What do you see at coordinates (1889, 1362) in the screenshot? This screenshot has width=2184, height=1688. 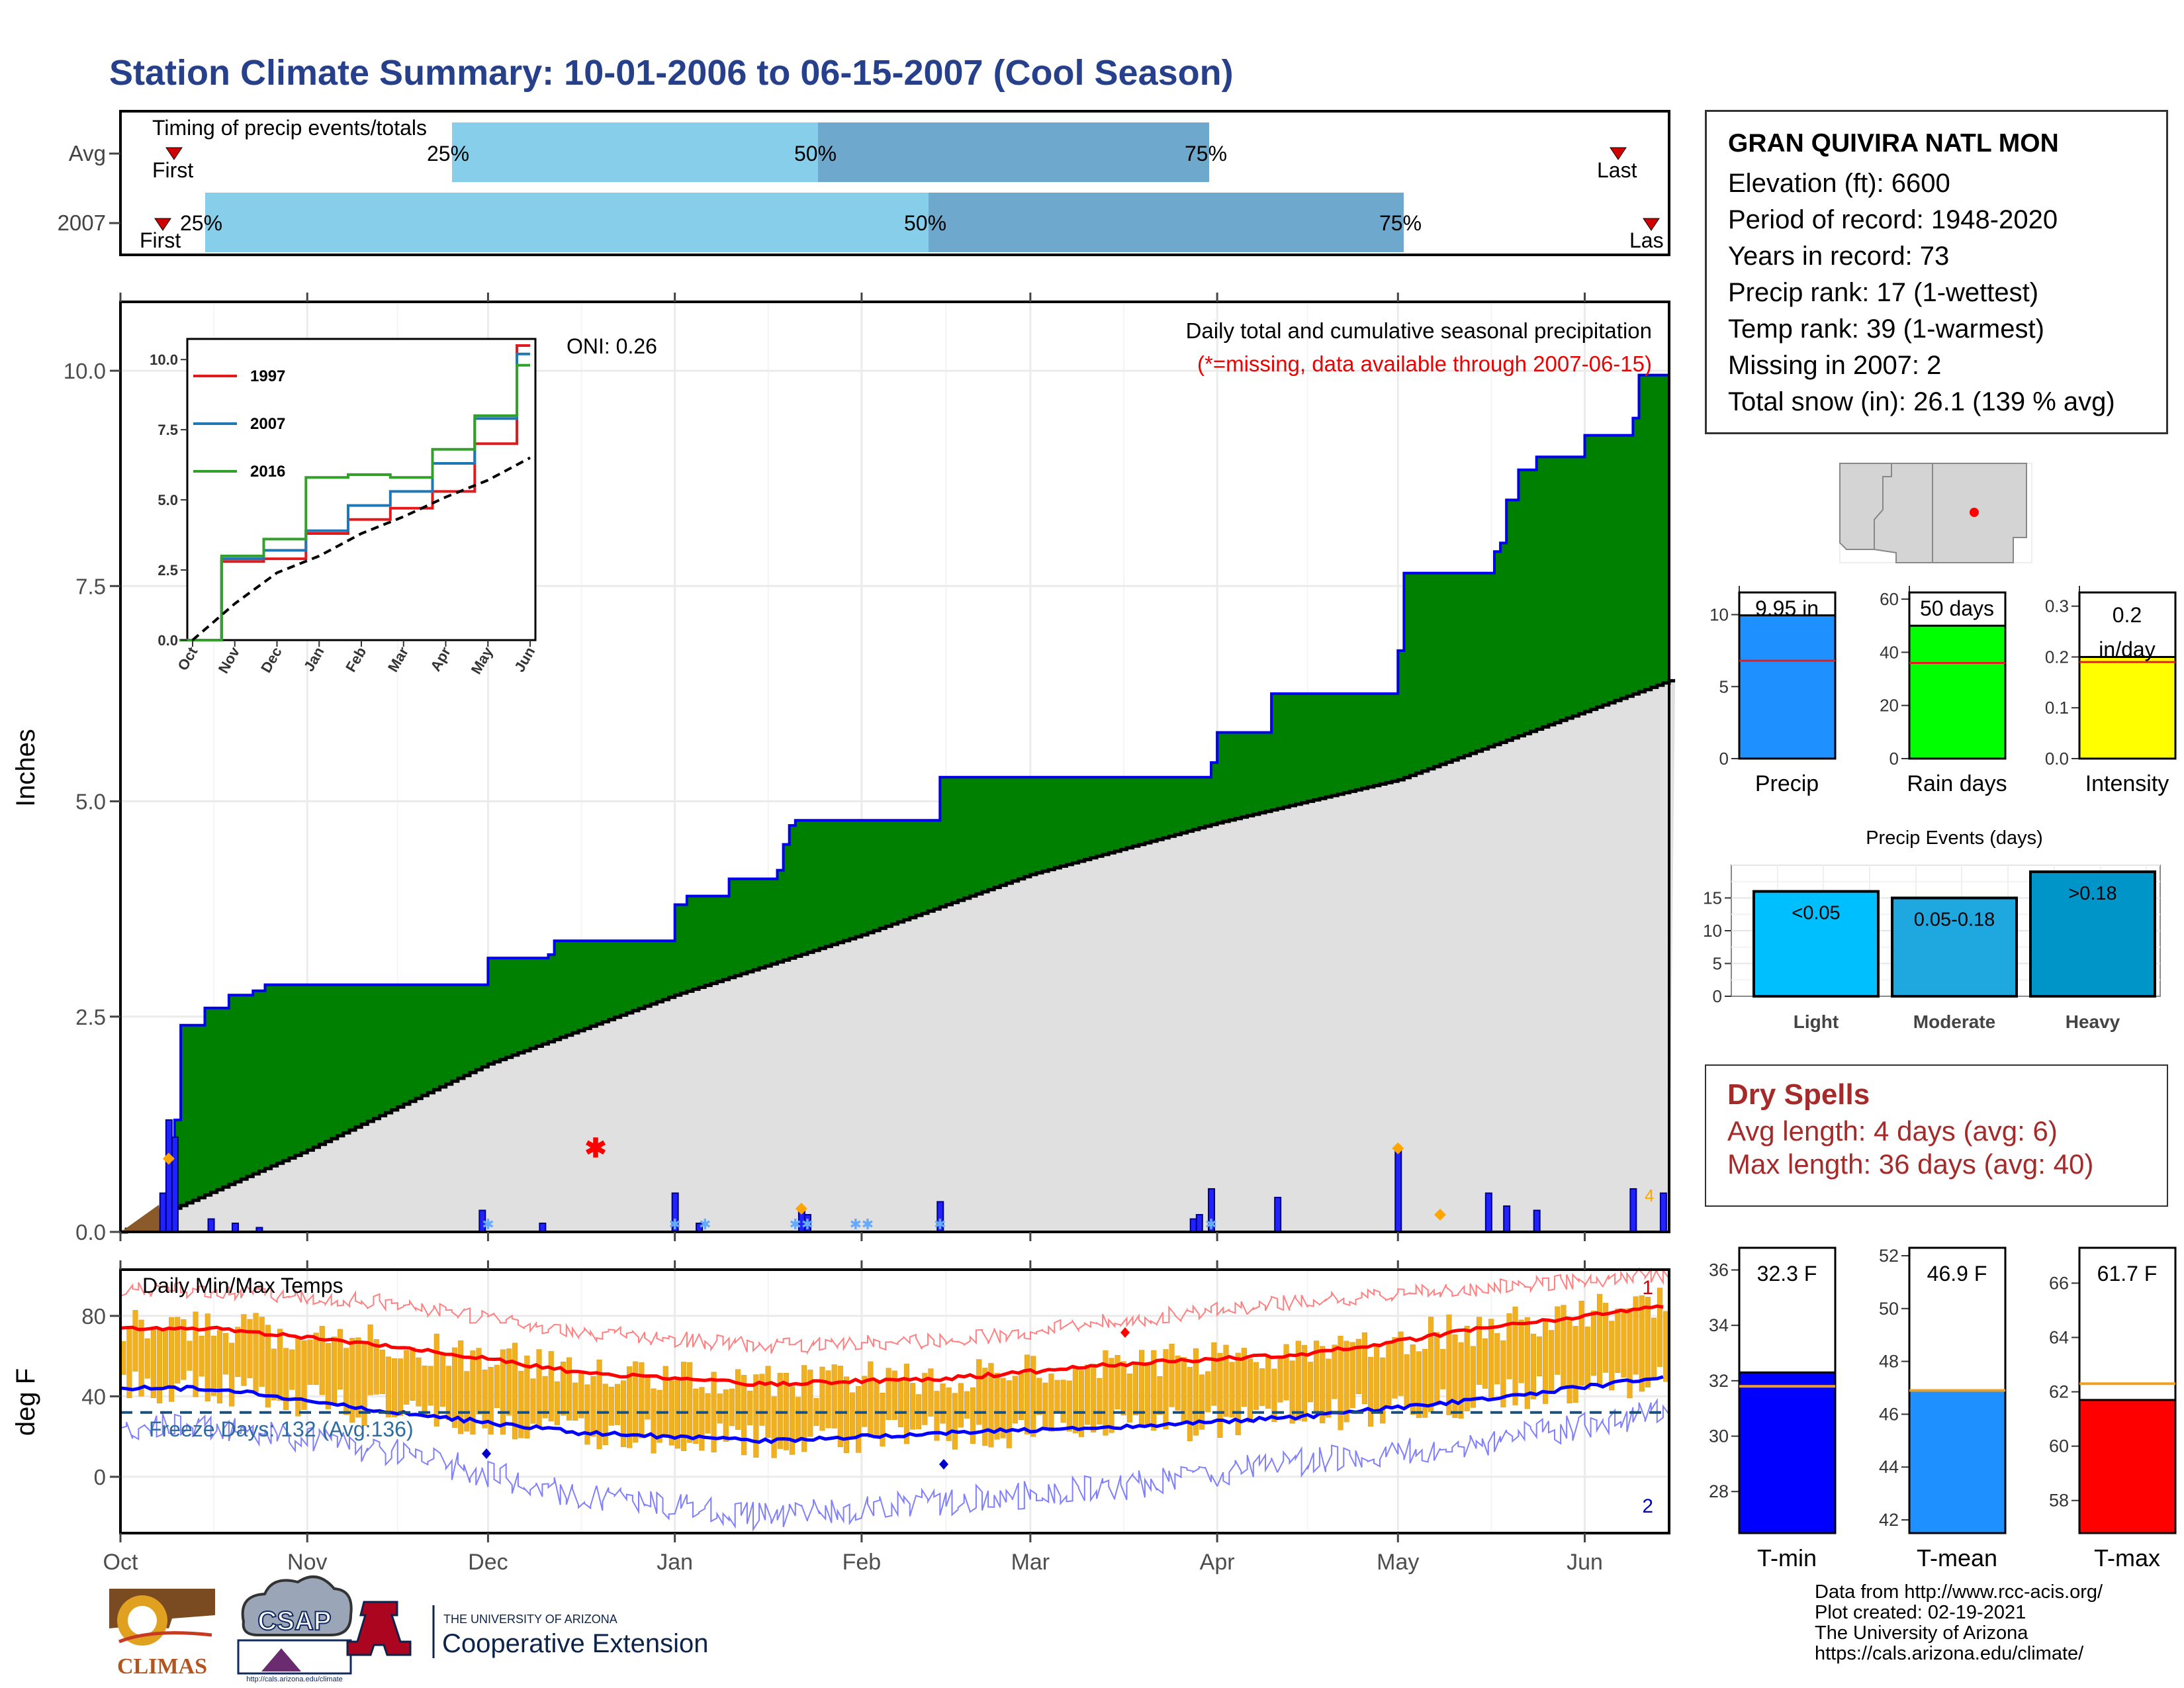 I see `temp-summary-tick-label: 48` at bounding box center [1889, 1362].